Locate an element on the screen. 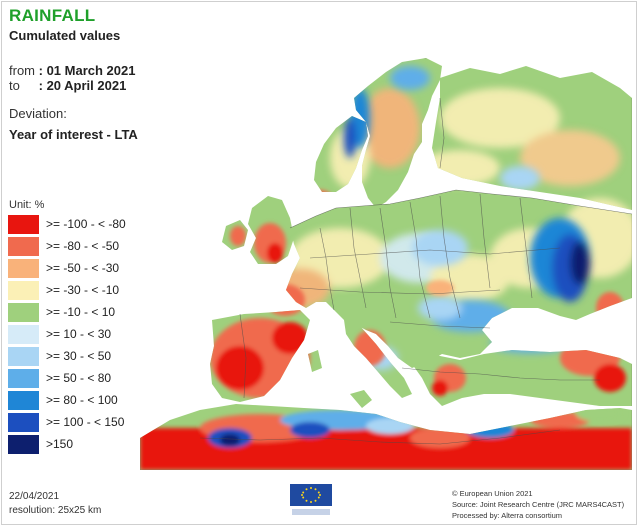 The image size is (640, 528). legend-label: >150 is located at coordinates (60, 444).